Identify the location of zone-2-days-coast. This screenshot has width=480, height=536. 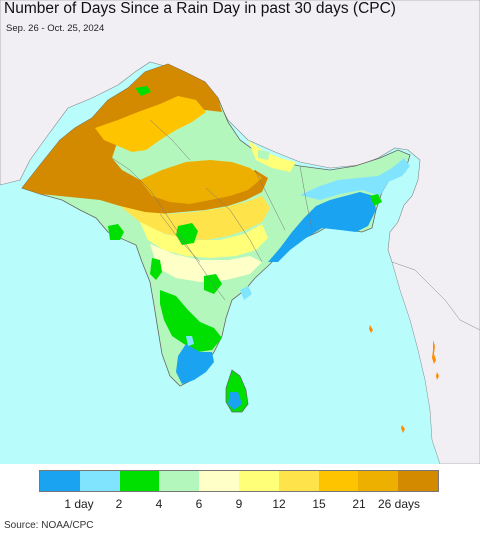
(219, 316).